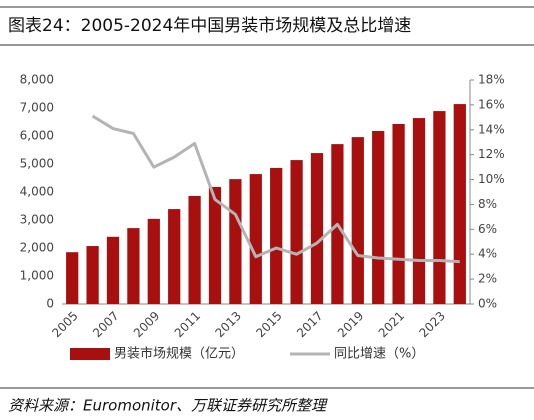  What do you see at coordinates (37, 108) in the screenshot?
I see `y-tick-label: 7,000` at bounding box center [37, 108].